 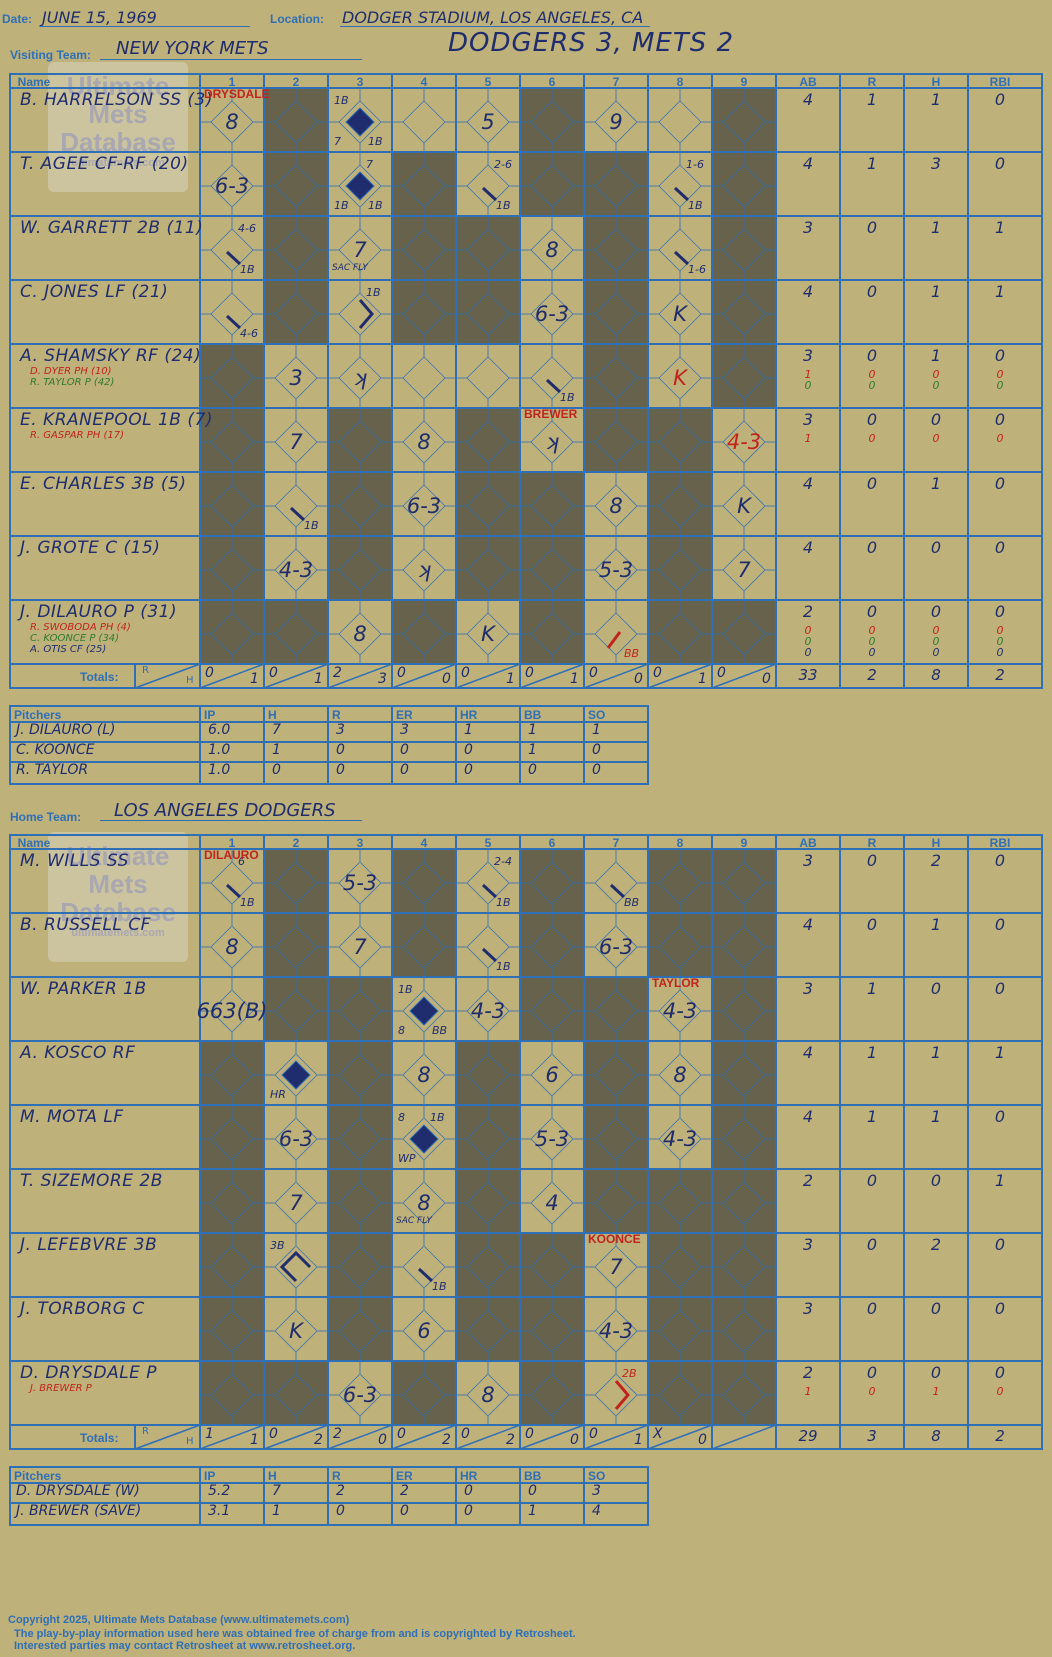 What do you see at coordinates (296, 442) in the screenshot?
I see `visitors-play-result: 7` at bounding box center [296, 442].